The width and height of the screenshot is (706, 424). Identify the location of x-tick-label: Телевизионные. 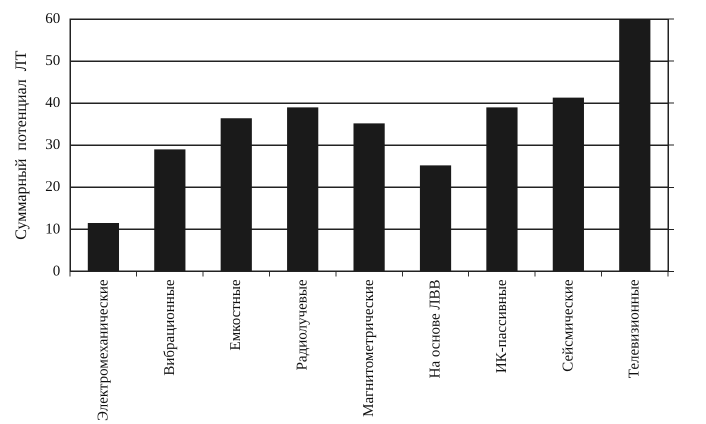
(634, 328).